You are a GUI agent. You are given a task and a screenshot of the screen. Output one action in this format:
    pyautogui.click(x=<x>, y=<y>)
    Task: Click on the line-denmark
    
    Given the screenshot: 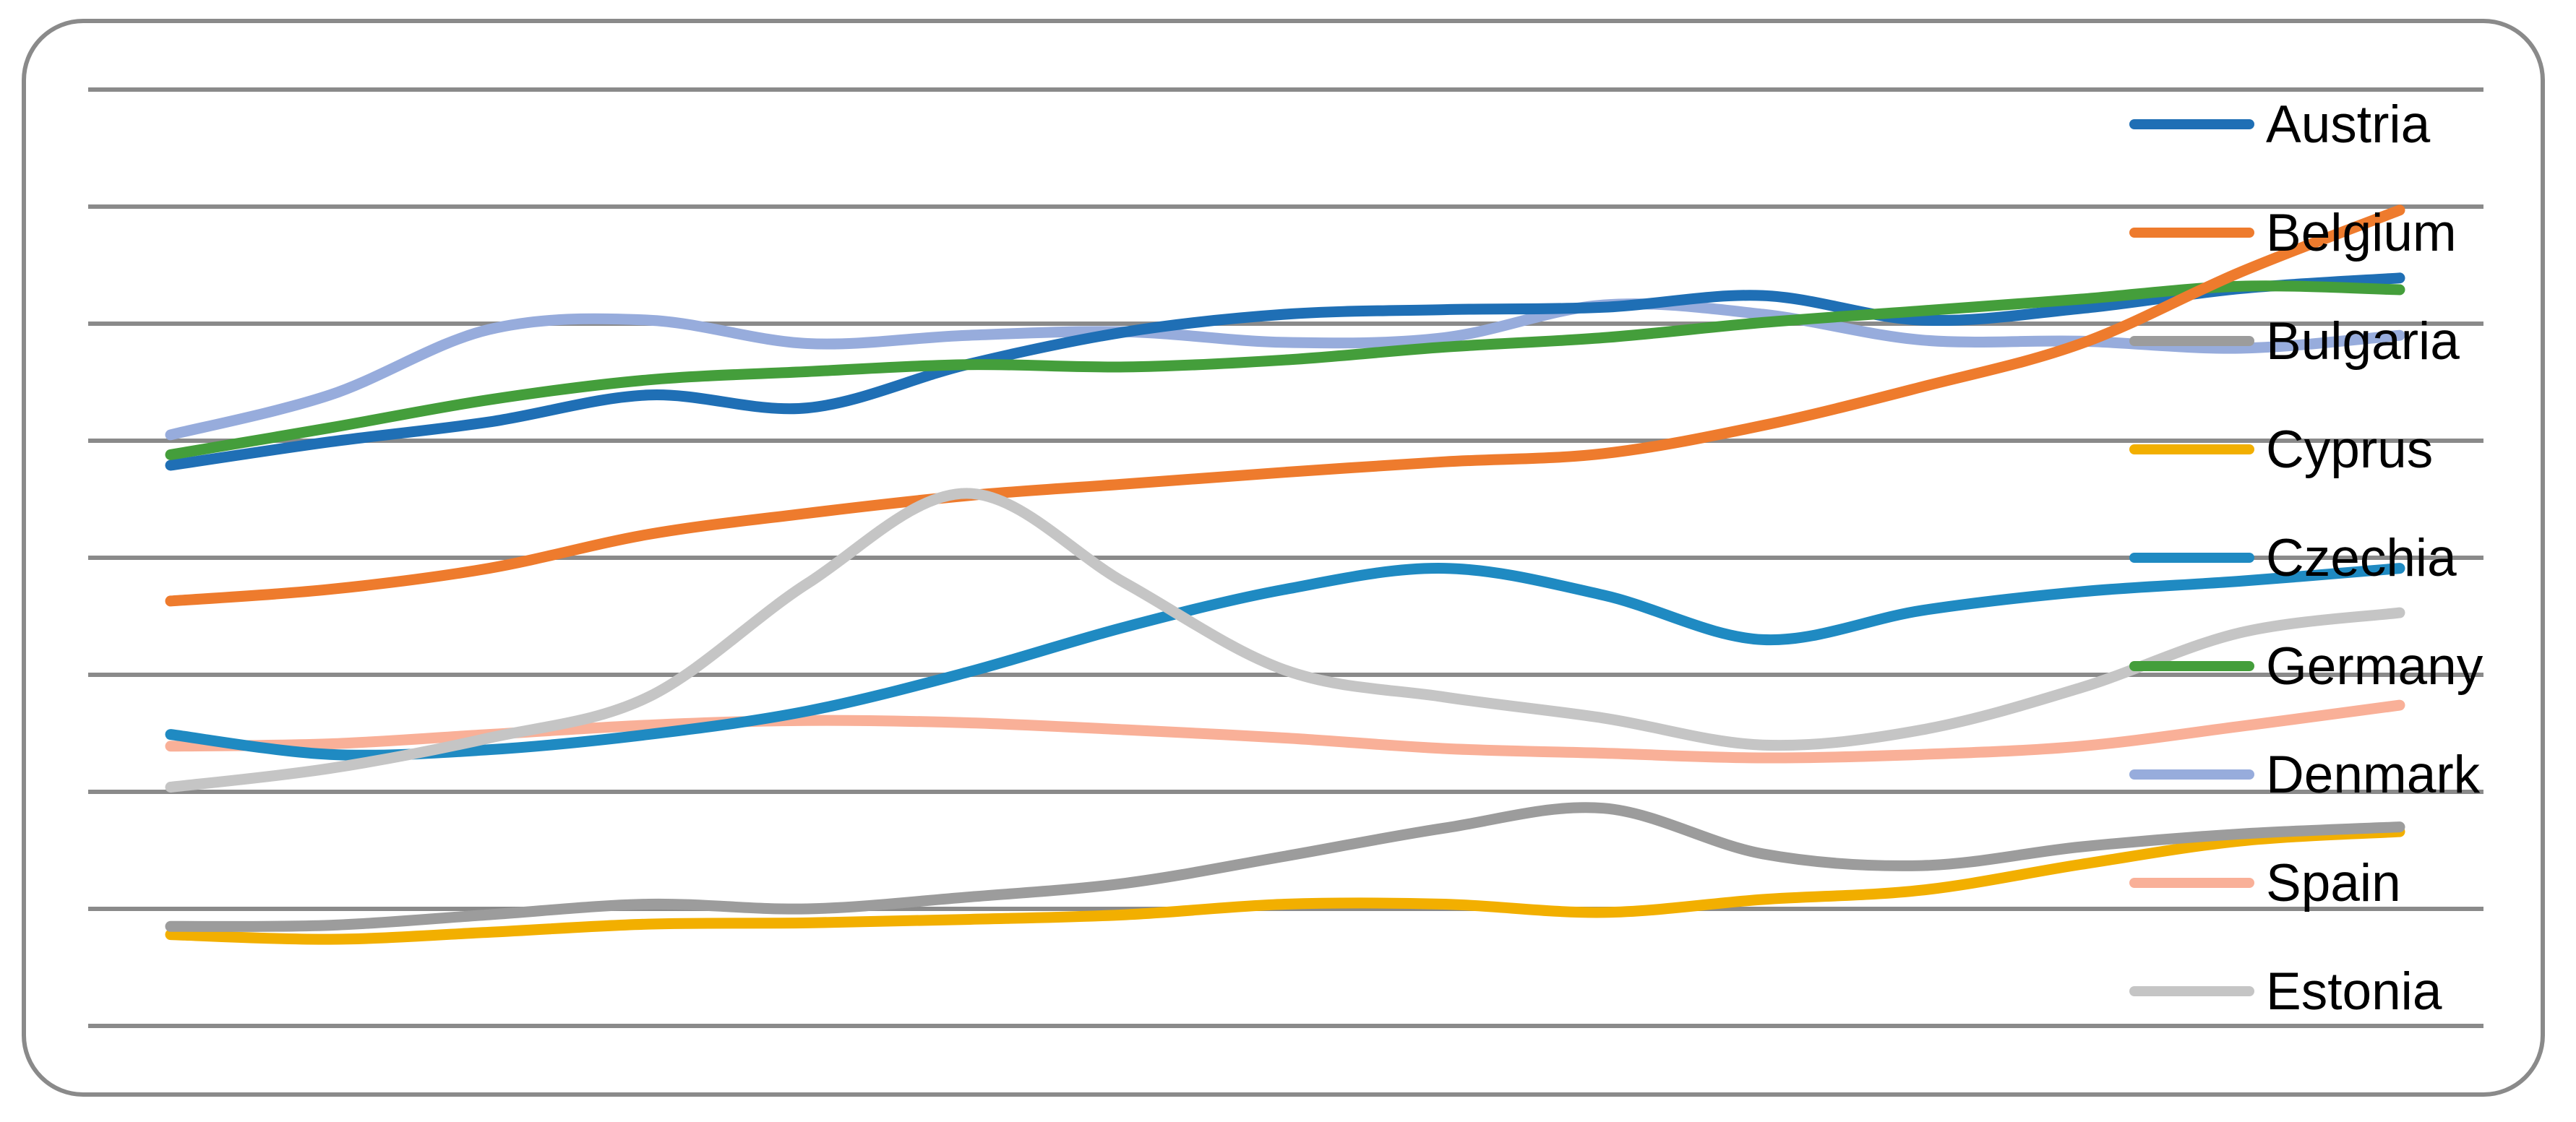 What is the action you would take?
    pyautogui.click(x=1285, y=369)
    